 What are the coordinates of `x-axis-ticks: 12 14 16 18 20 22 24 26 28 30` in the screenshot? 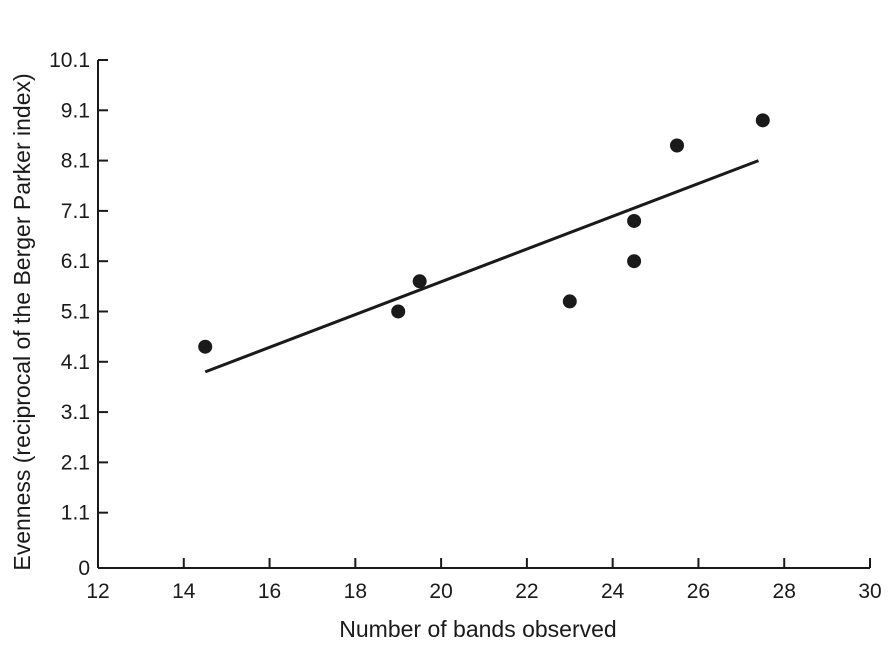 It's located at (484, 580).